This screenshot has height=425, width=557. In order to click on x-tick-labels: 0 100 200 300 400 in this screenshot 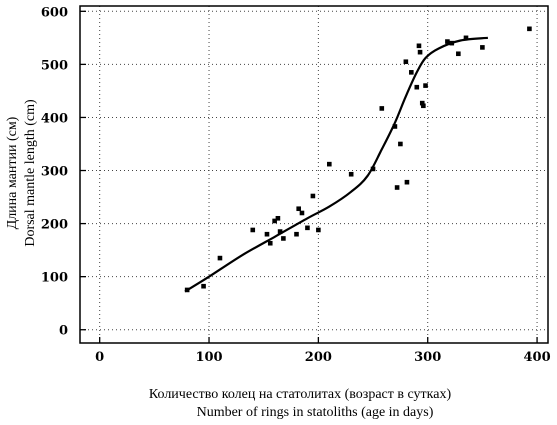, I will do `click(322, 357)`.